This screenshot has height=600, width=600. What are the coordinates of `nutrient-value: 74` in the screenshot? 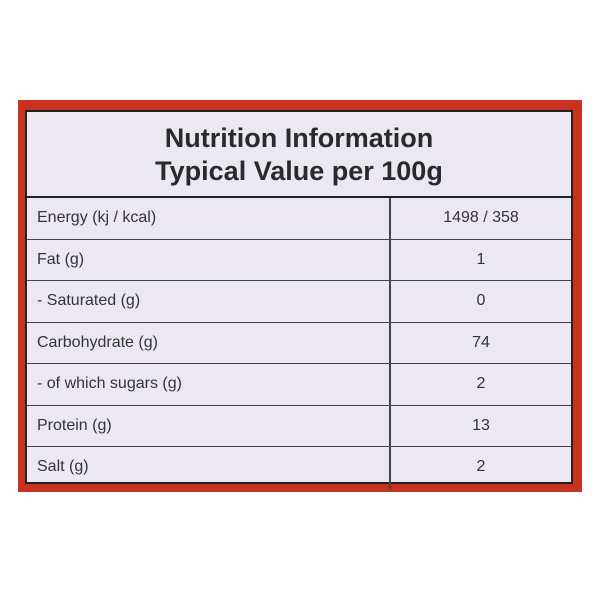 It's located at (481, 342).